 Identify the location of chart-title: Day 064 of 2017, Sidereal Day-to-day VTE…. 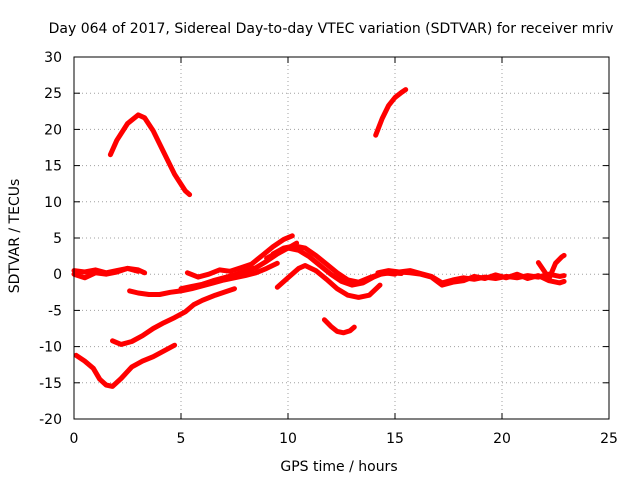
(331, 29).